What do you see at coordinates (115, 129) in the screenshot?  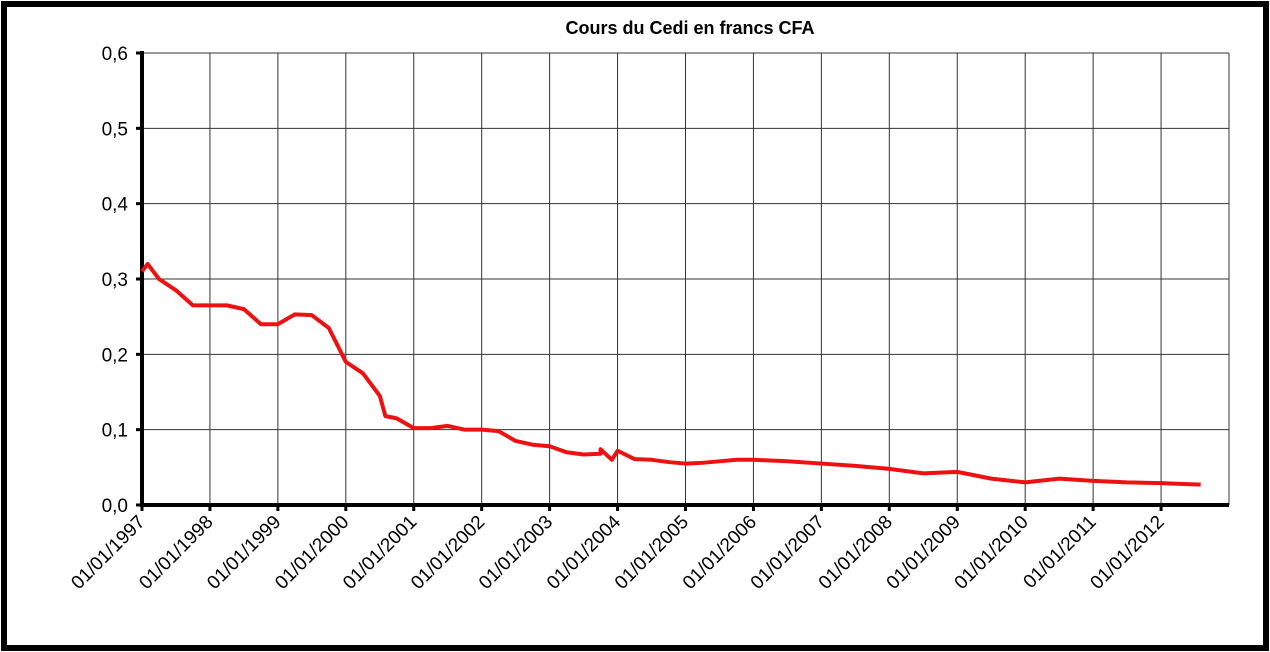 I see `y-tick-label: 0,5` at bounding box center [115, 129].